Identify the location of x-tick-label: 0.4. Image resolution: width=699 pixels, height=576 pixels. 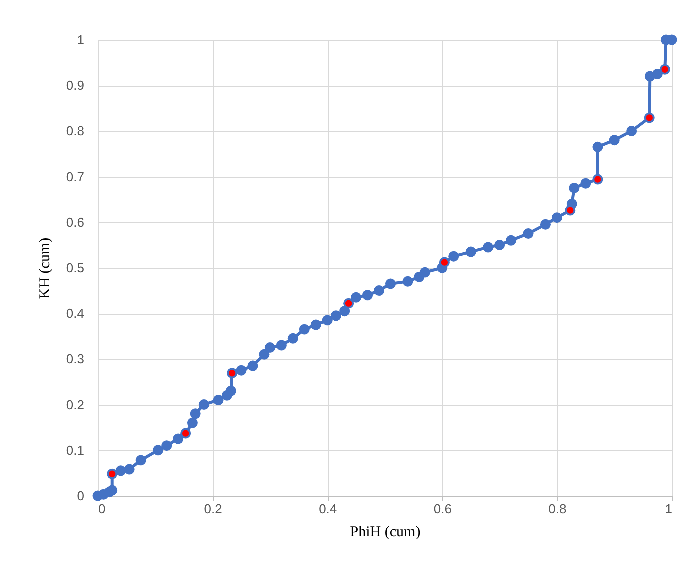
(328, 509).